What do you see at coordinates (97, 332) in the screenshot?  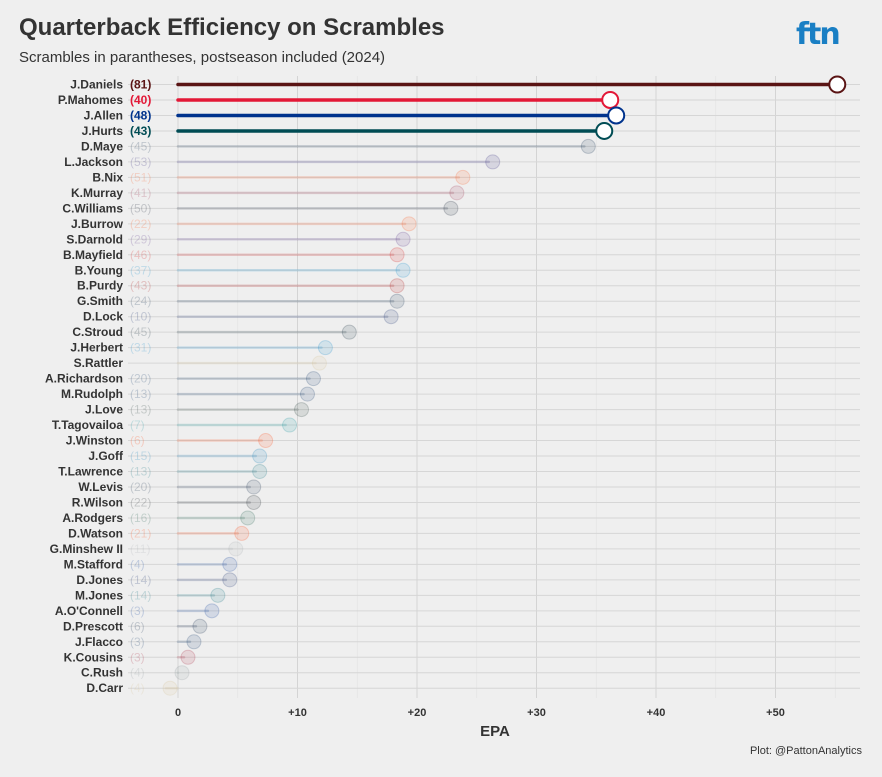 I see `player-label: C.Stroud` at bounding box center [97, 332].